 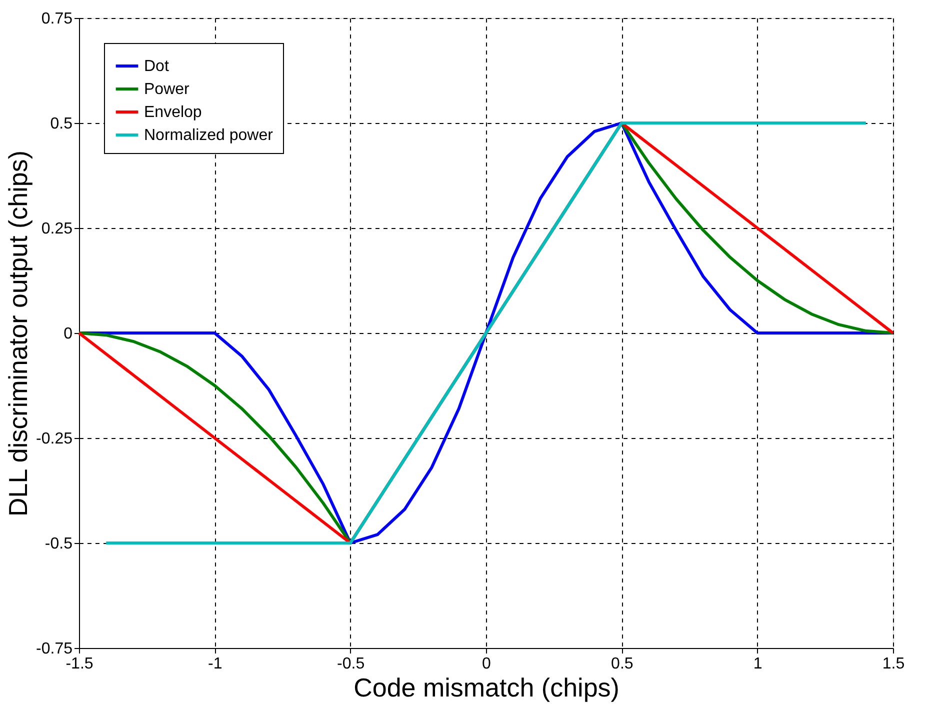 What do you see at coordinates (54, 439) in the screenshot?
I see `y-tick-label: -0.25` at bounding box center [54, 439].